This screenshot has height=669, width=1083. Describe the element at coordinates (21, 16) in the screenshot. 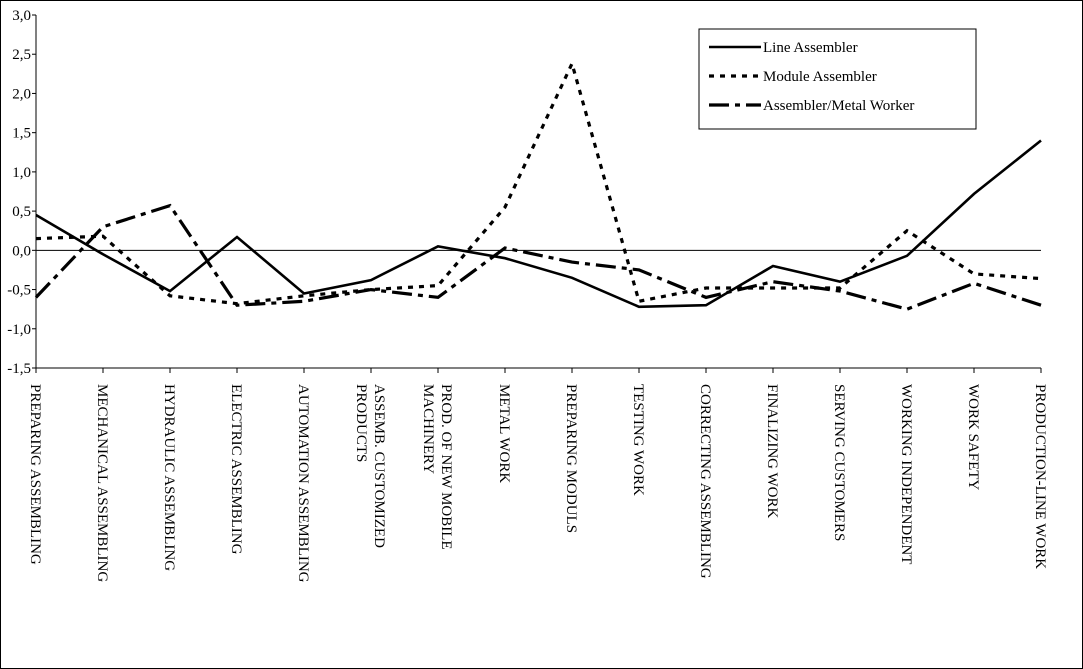

I see `y-tick-label: 3,0` at that location.